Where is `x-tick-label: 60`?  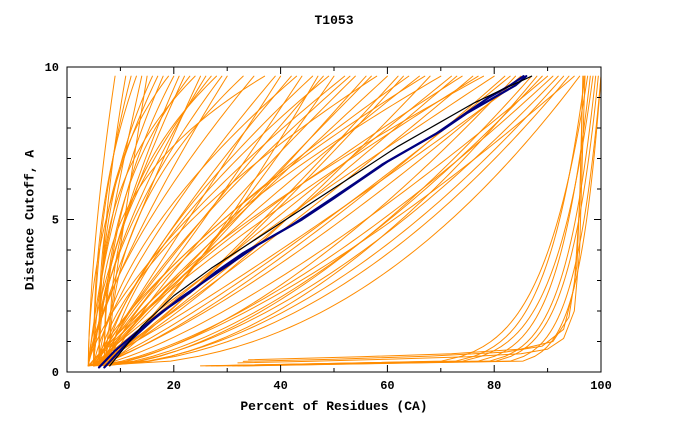 x-tick-label: 60 is located at coordinates (387, 386).